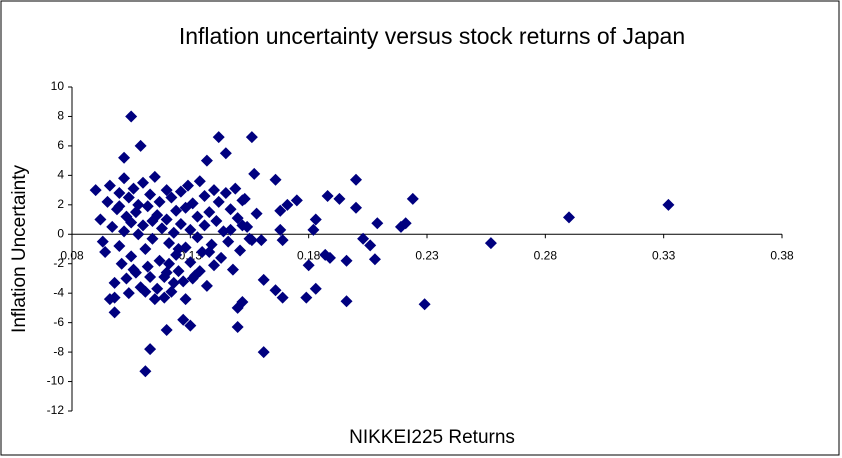 The width and height of the screenshot is (842, 458). Describe the element at coordinates (60, 233) in the screenshot. I see `y-tick-label: 0` at that location.